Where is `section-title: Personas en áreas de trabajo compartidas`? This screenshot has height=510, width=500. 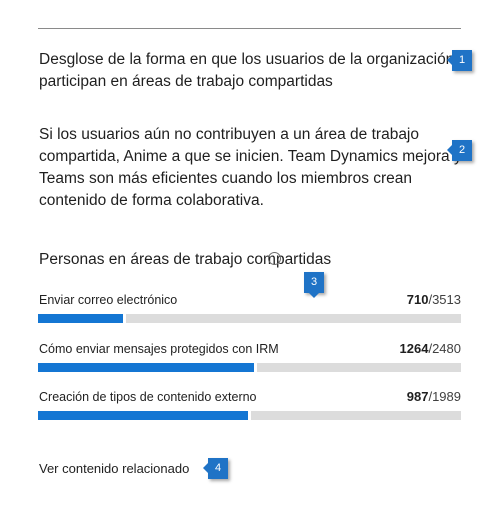 section-title: Personas en áreas de trabajo compartidas is located at coordinates (185, 259).